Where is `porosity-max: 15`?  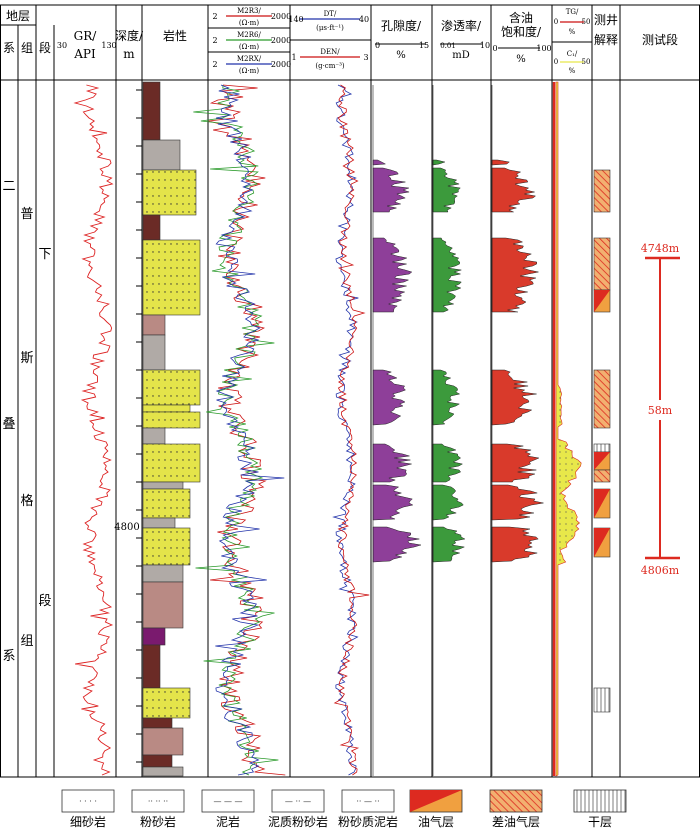 porosity-max: 15 is located at coordinates (424, 45).